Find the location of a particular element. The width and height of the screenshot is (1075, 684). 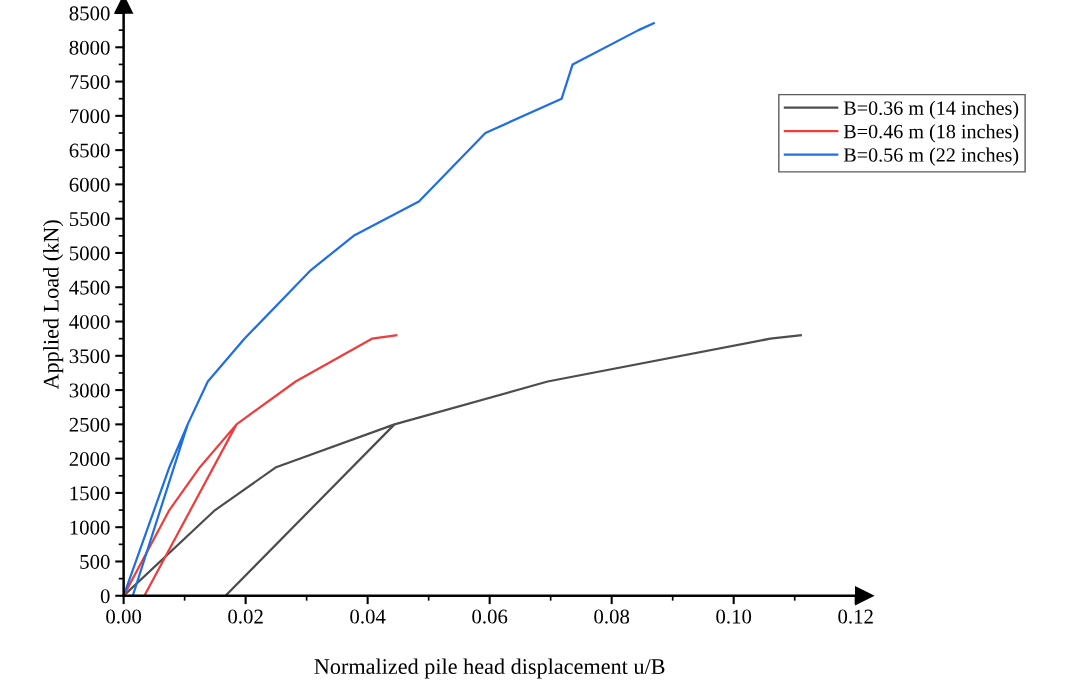

y-tick-label: 1500 is located at coordinates (90, 493).